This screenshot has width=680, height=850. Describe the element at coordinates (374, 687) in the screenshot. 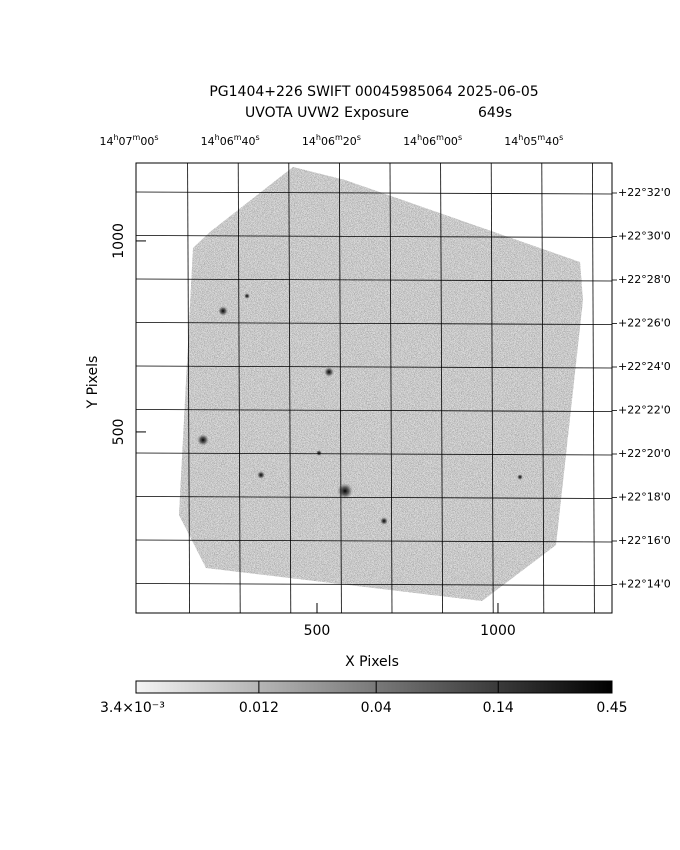

I see `colorbar-scale` at that location.